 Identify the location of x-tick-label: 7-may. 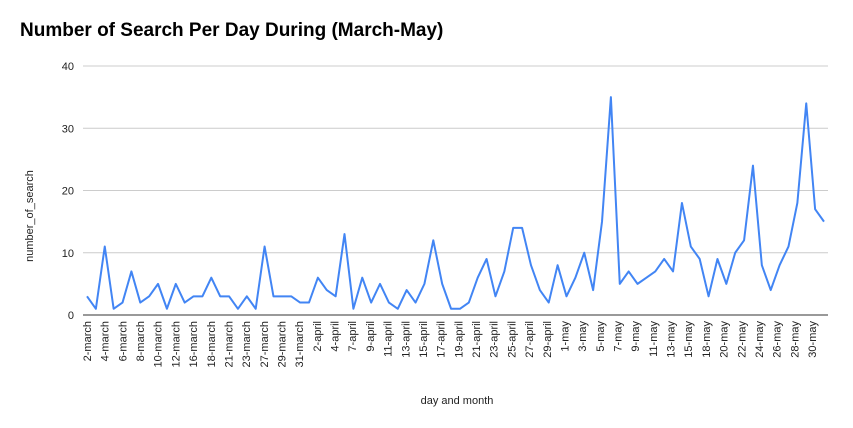
(618, 336).